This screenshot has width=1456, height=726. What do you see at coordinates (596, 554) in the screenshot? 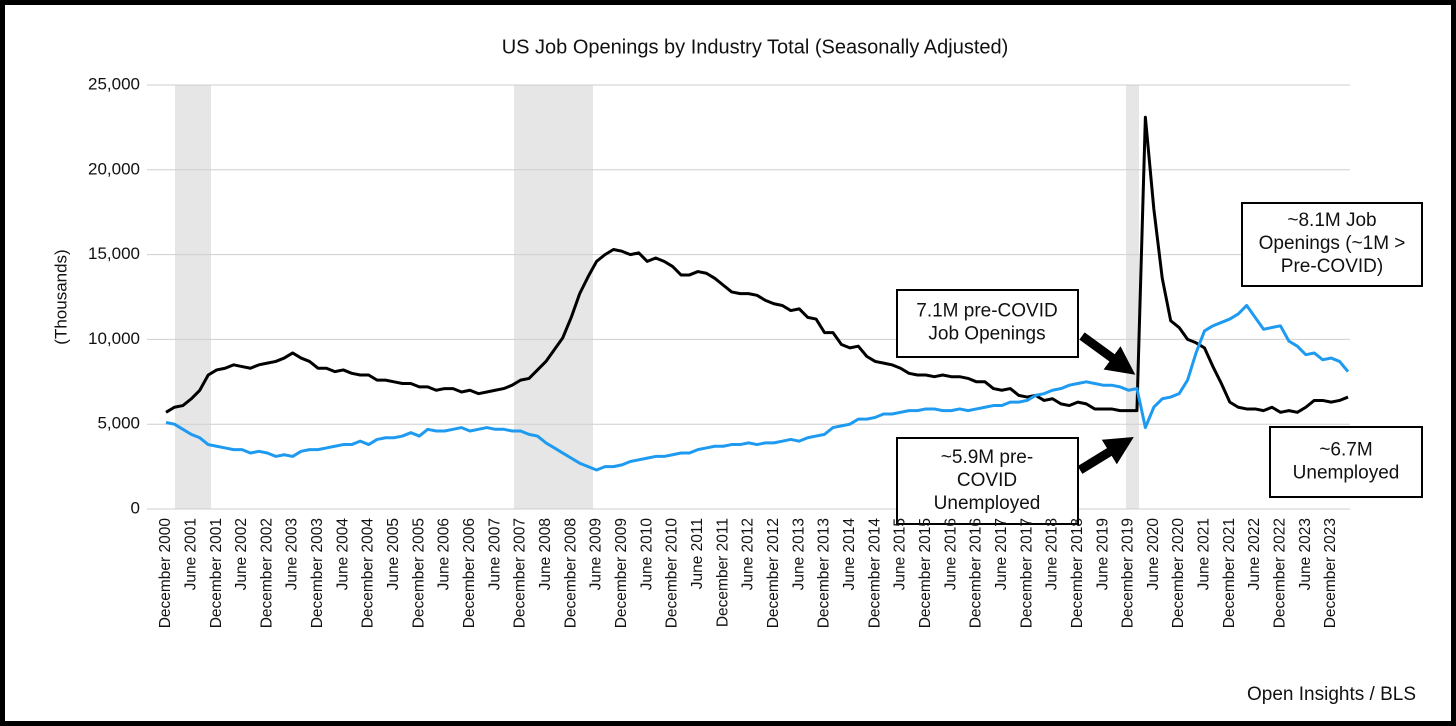
I see `x-tick-label: June 2009` at bounding box center [596, 554].